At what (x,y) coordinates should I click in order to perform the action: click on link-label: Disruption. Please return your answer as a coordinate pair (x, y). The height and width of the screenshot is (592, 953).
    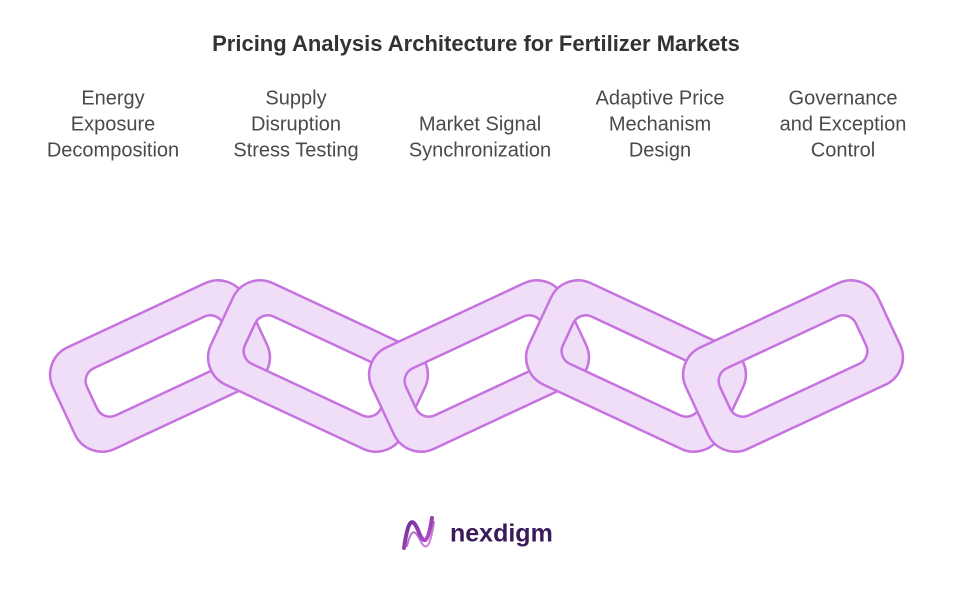
    Looking at the image, I should click on (296, 124).